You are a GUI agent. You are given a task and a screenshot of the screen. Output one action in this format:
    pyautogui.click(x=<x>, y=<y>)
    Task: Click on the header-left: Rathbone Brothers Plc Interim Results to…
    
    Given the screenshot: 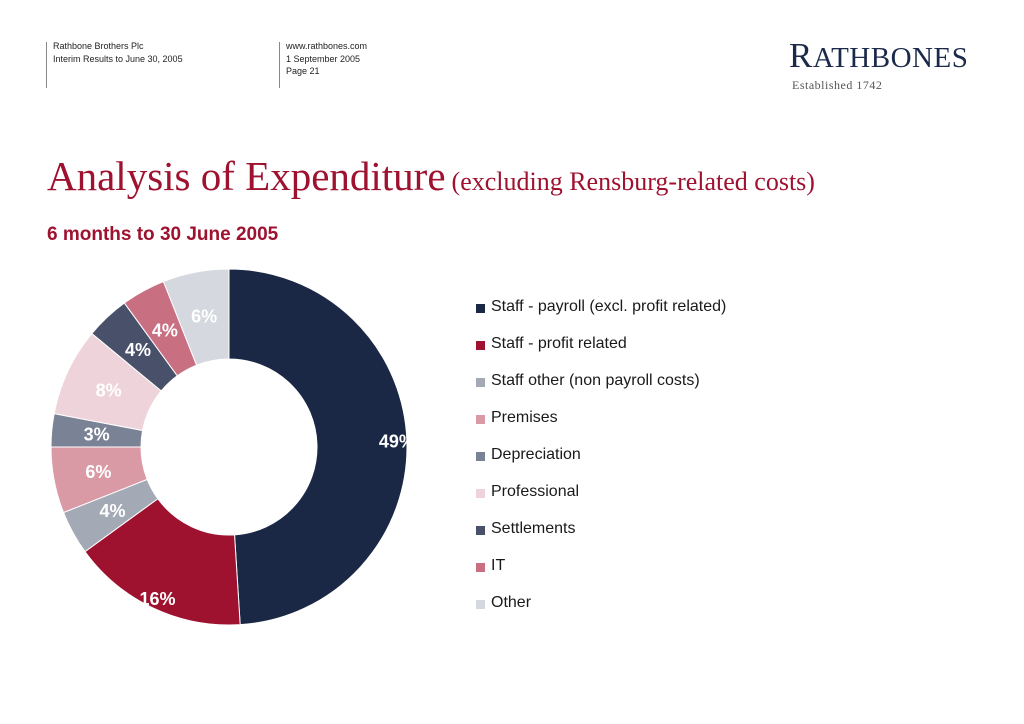 What is the action you would take?
    pyautogui.click(x=118, y=52)
    